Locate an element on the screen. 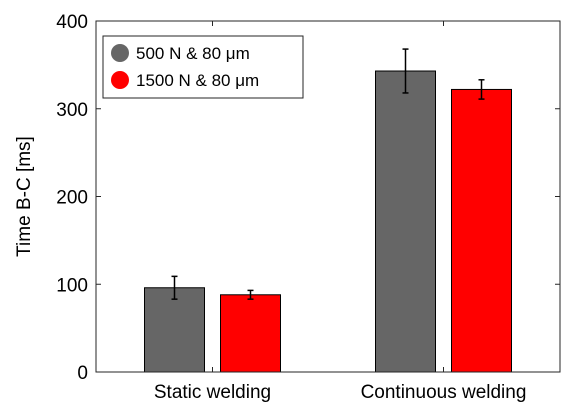 Image resolution: width=567 pixels, height=406 pixels. legend-items: 500 N & 80 μm 1500 N & 80 μm is located at coordinates (185, 67).